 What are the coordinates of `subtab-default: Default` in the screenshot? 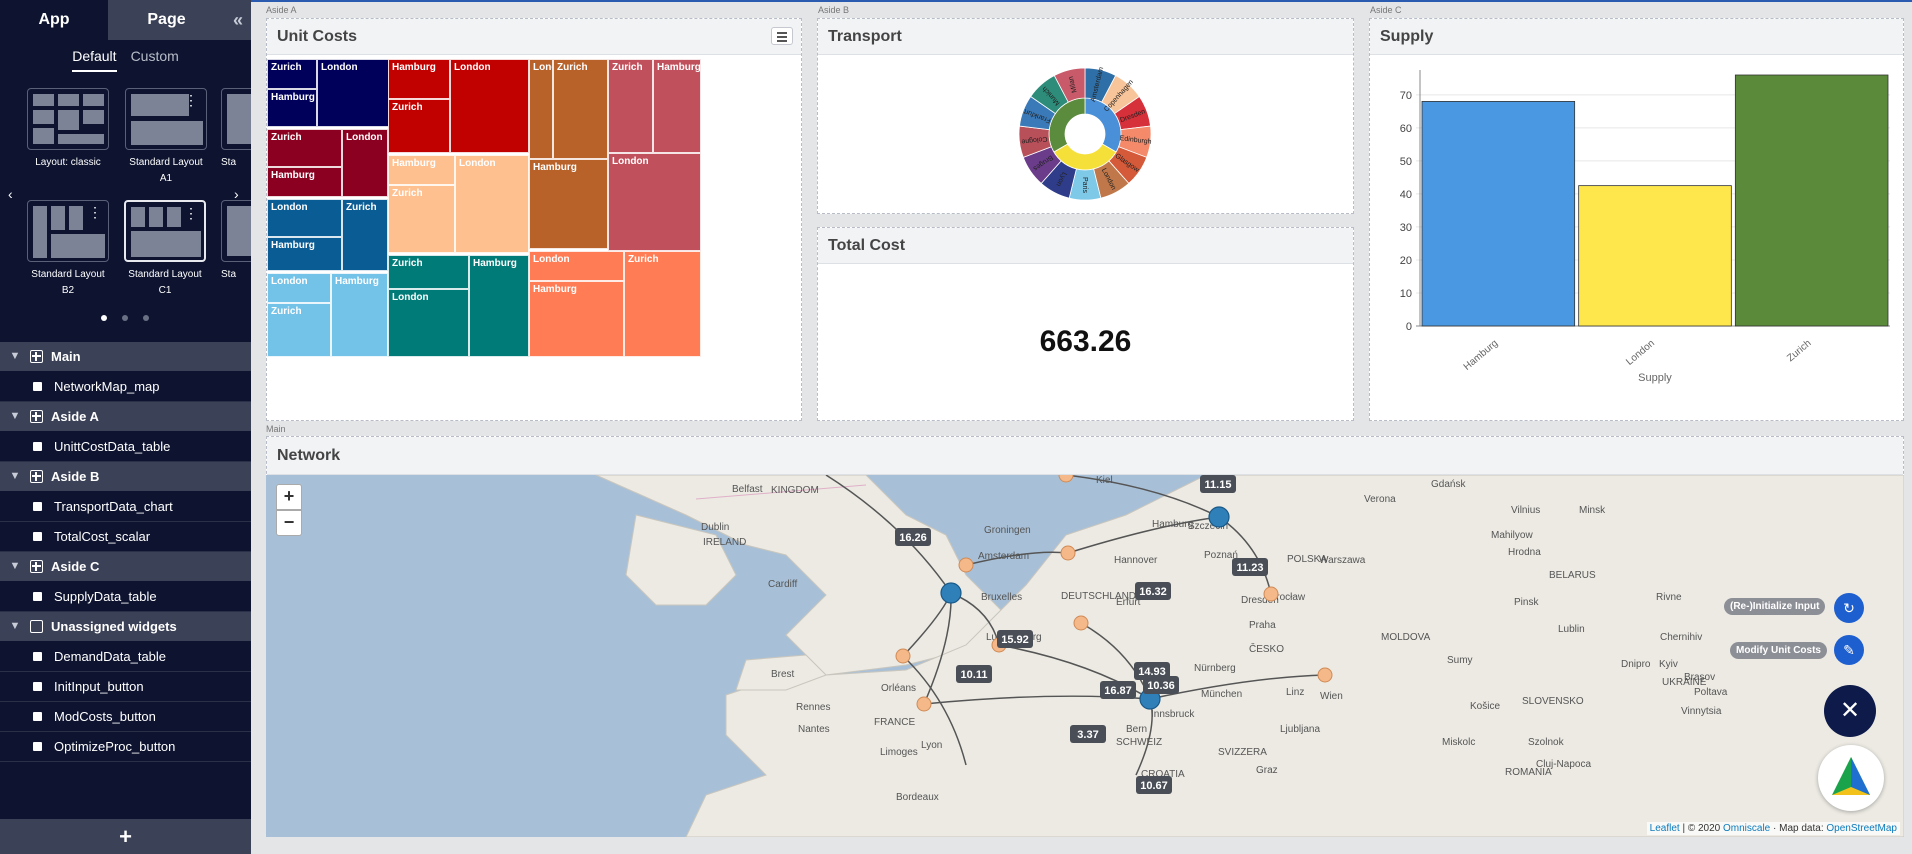 It's located at (94, 60).